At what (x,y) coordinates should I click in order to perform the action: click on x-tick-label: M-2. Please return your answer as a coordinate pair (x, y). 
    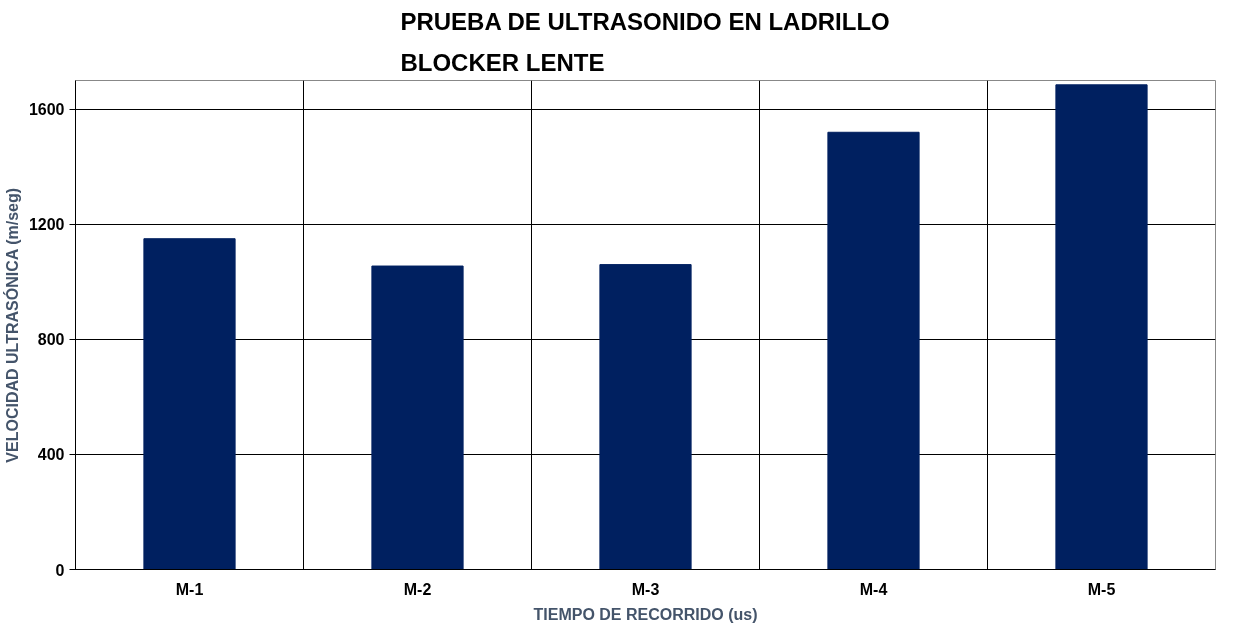
    Looking at the image, I should click on (417, 589).